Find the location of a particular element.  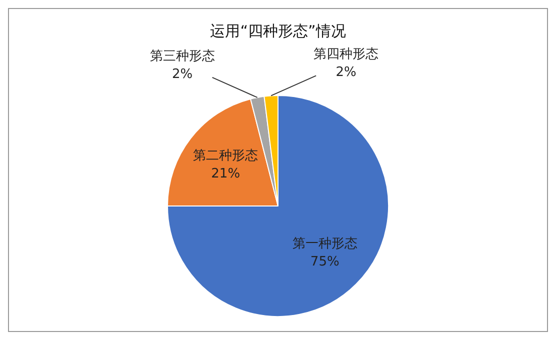

chart-title: 运用“四种形态”情况 is located at coordinates (278, 31).